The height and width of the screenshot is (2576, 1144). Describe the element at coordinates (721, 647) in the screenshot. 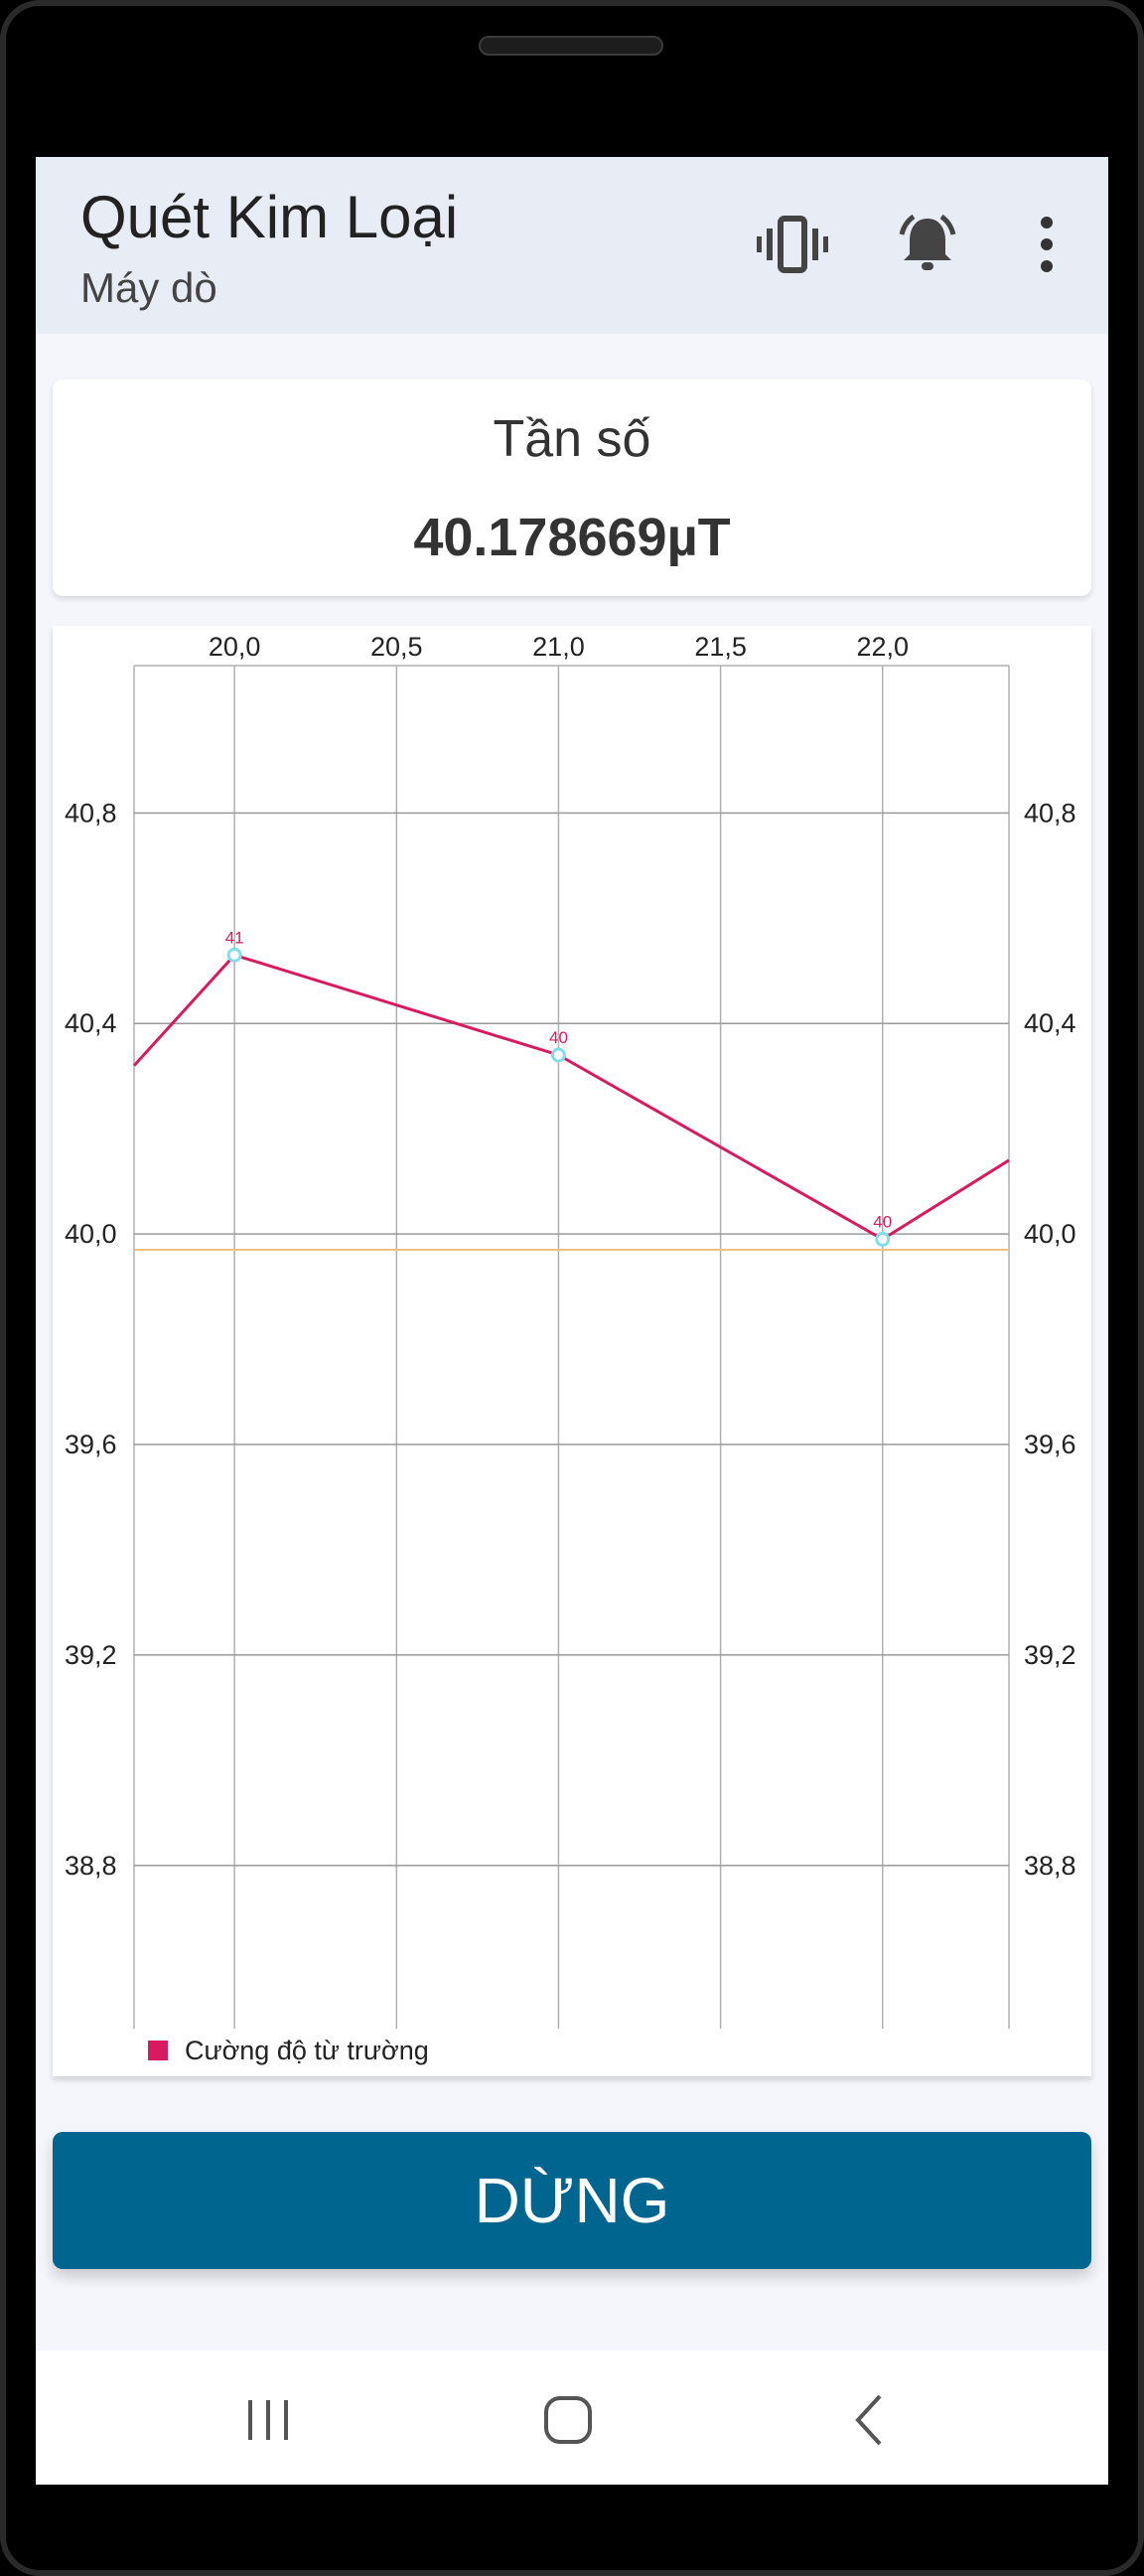

I see `x-tick-label: 21,5` at that location.